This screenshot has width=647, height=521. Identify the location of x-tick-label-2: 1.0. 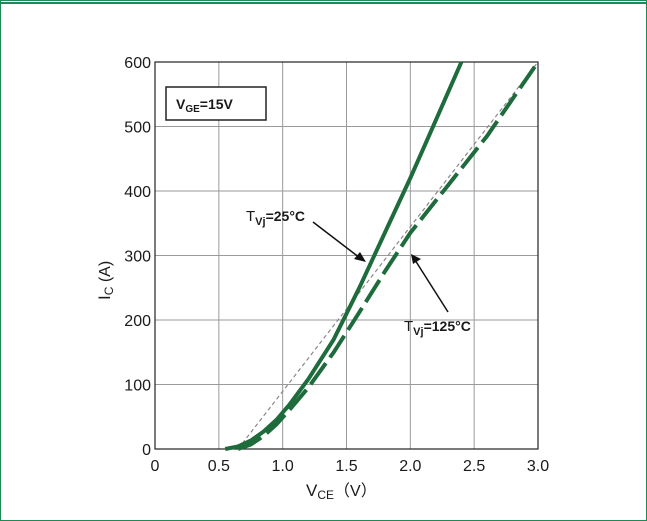
(283, 466).